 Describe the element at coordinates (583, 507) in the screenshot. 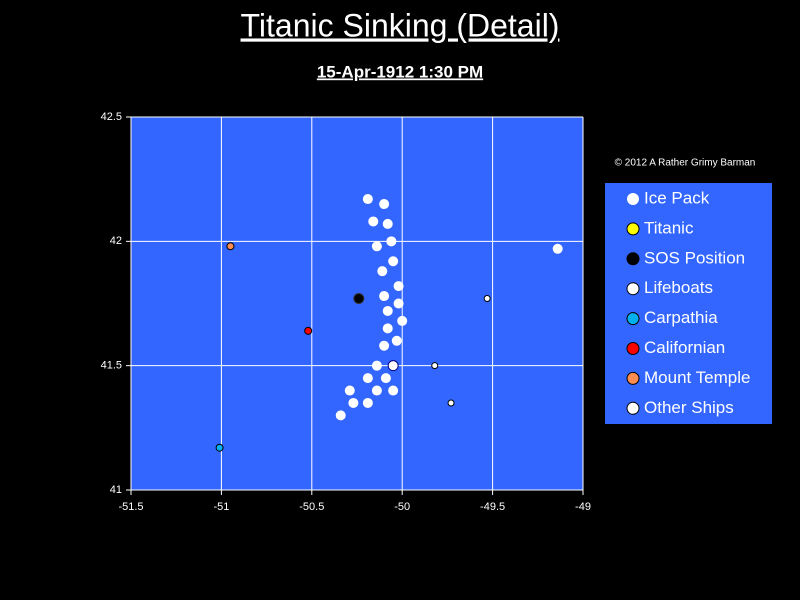

I see `x-tick-label: -49` at that location.